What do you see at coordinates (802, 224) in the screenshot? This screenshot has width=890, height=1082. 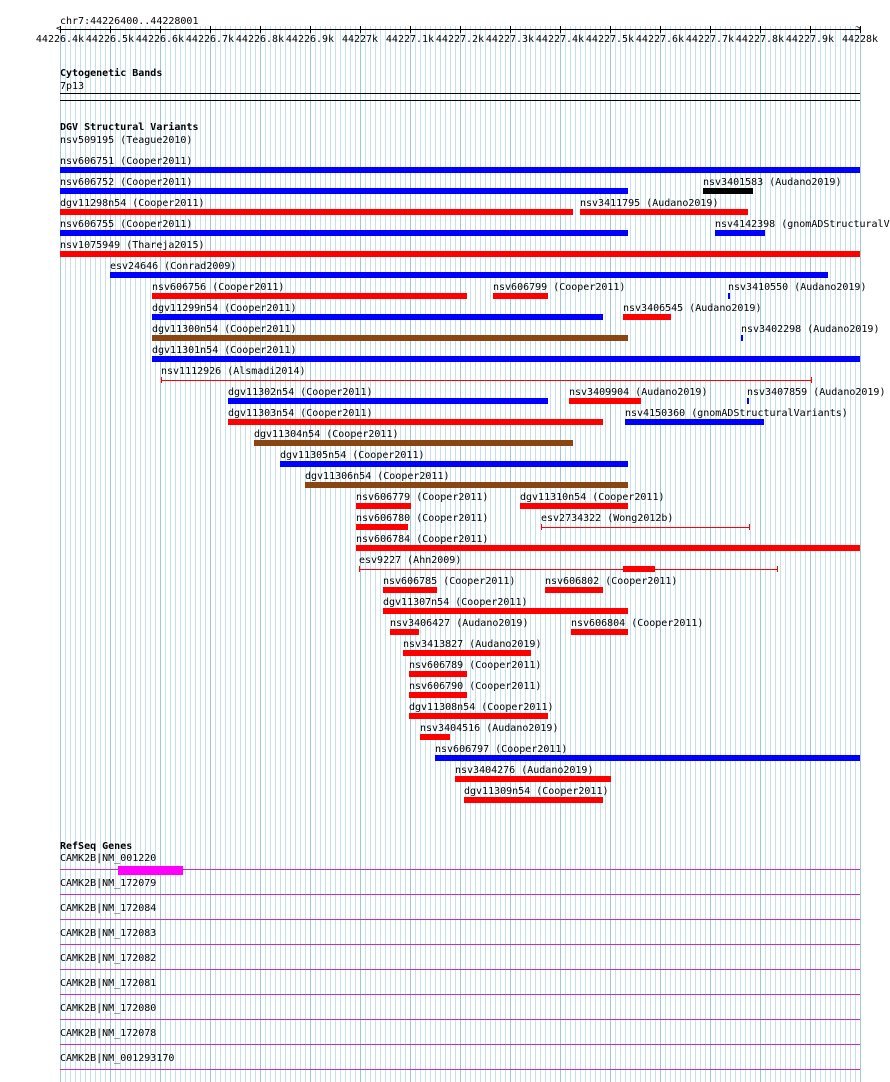 I see `dgv-feature-label: nsv4142398 (gnomADStructuralVariants)` at bounding box center [802, 224].